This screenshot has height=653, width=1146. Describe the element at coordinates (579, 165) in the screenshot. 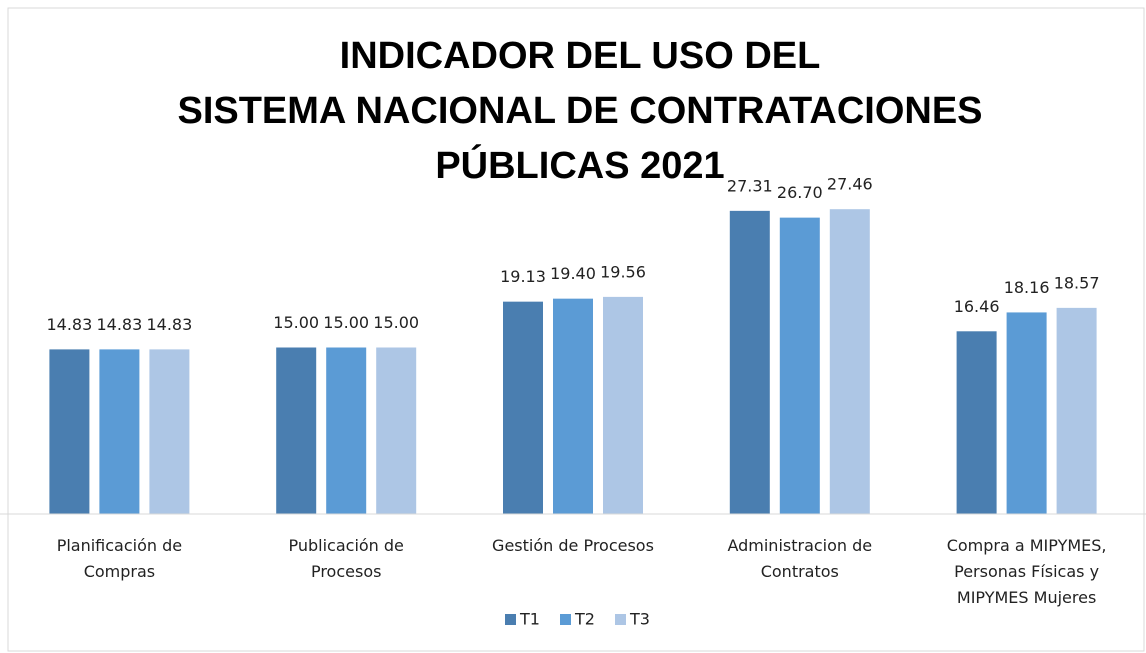

I see `chart-title: PÚBLICAS 2021` at that location.